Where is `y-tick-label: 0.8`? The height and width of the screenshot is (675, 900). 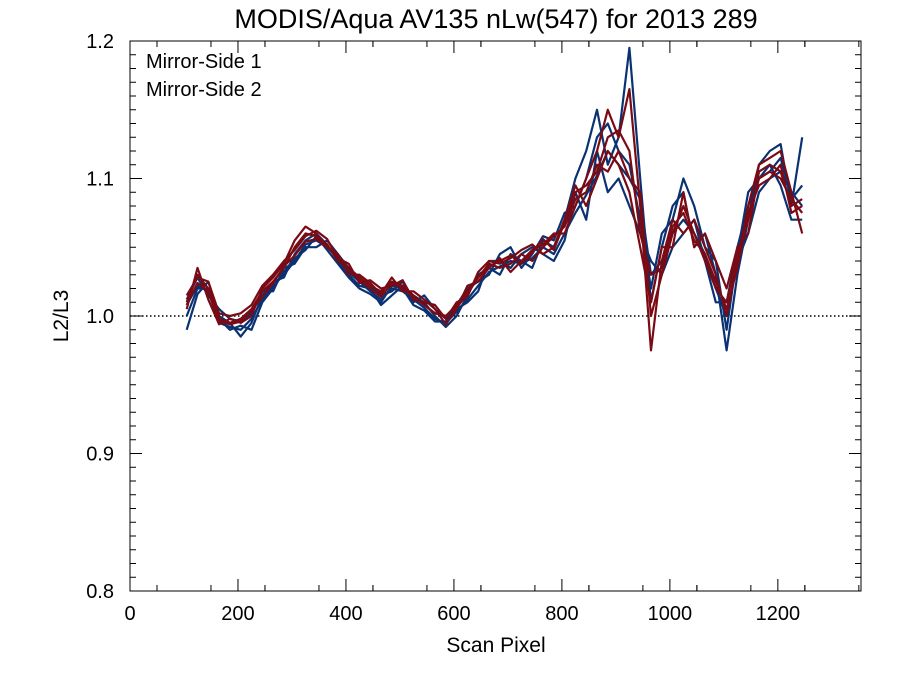 y-tick-label: 0.8 is located at coordinates (100, 592).